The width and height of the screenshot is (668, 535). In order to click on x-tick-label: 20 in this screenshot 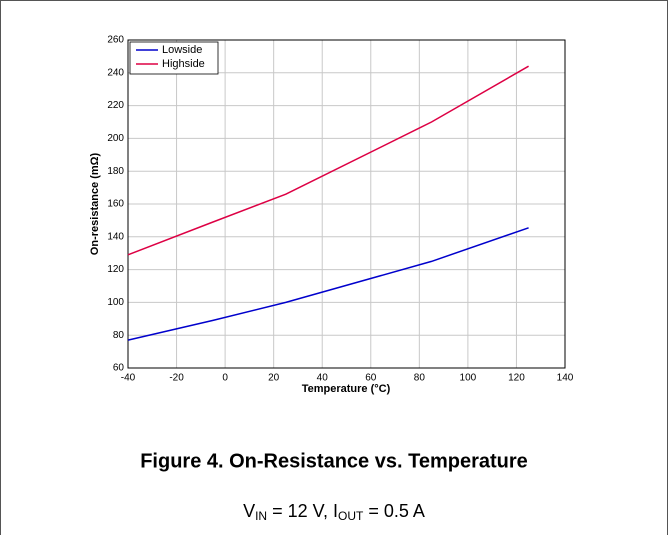, I will do `click(274, 378)`.